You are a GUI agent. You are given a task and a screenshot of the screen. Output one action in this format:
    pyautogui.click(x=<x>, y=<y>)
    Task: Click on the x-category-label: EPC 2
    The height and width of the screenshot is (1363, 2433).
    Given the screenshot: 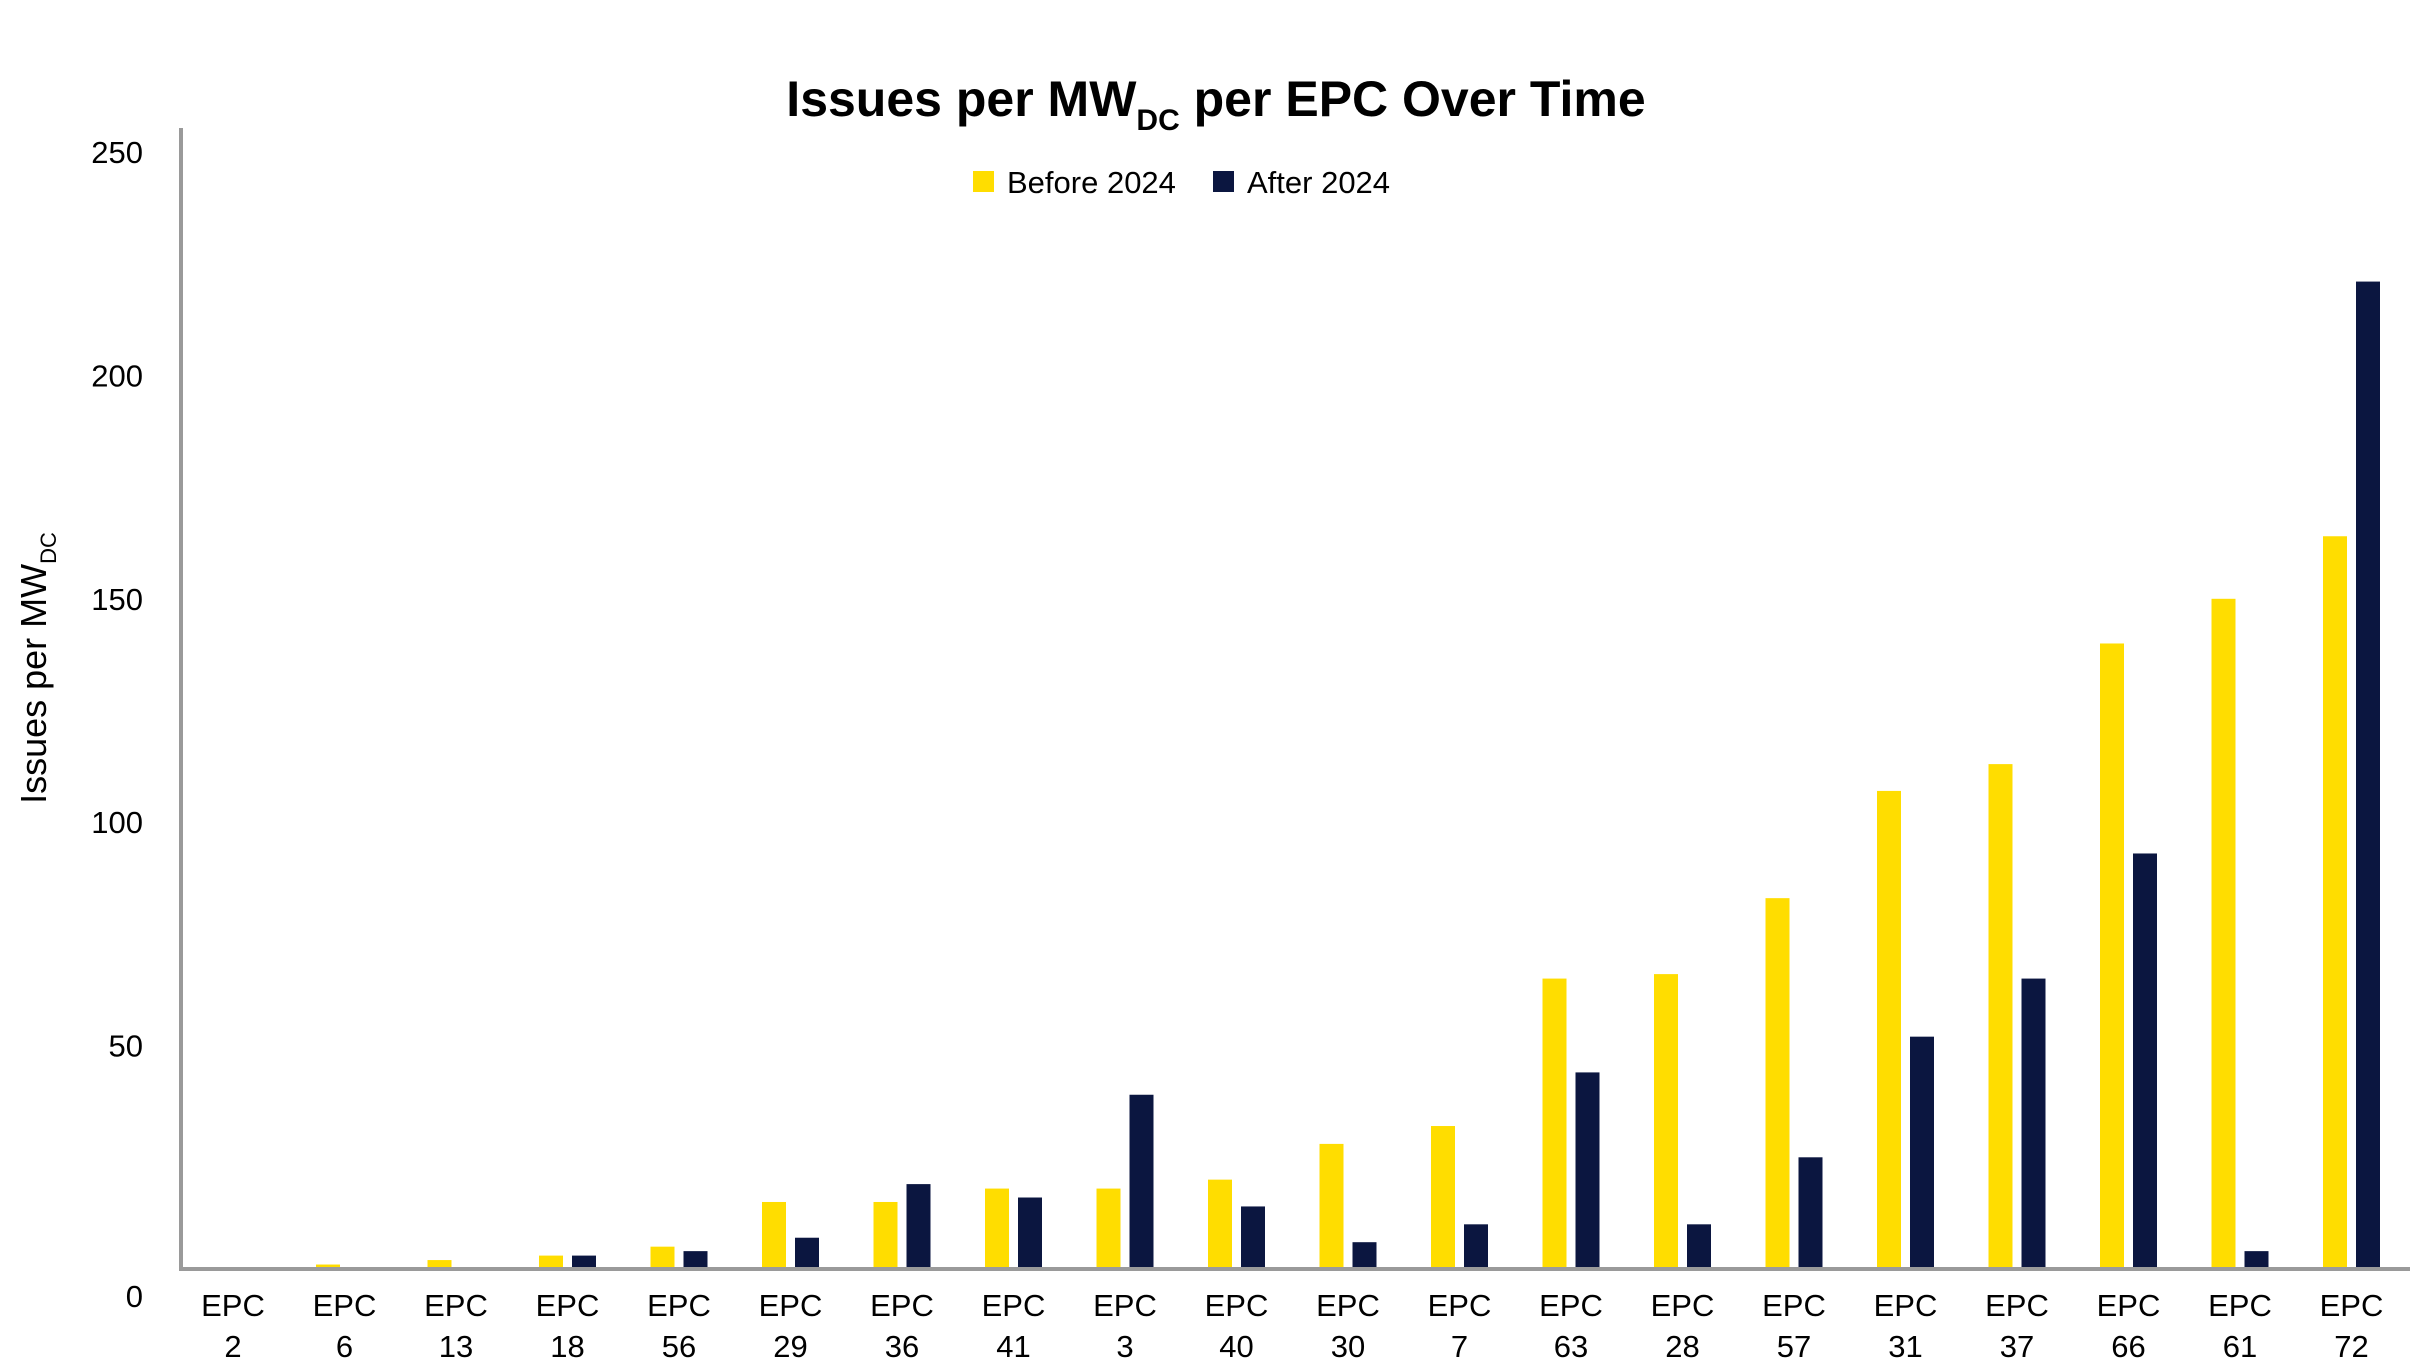 What is the action you would take?
    pyautogui.click(x=233, y=1325)
    